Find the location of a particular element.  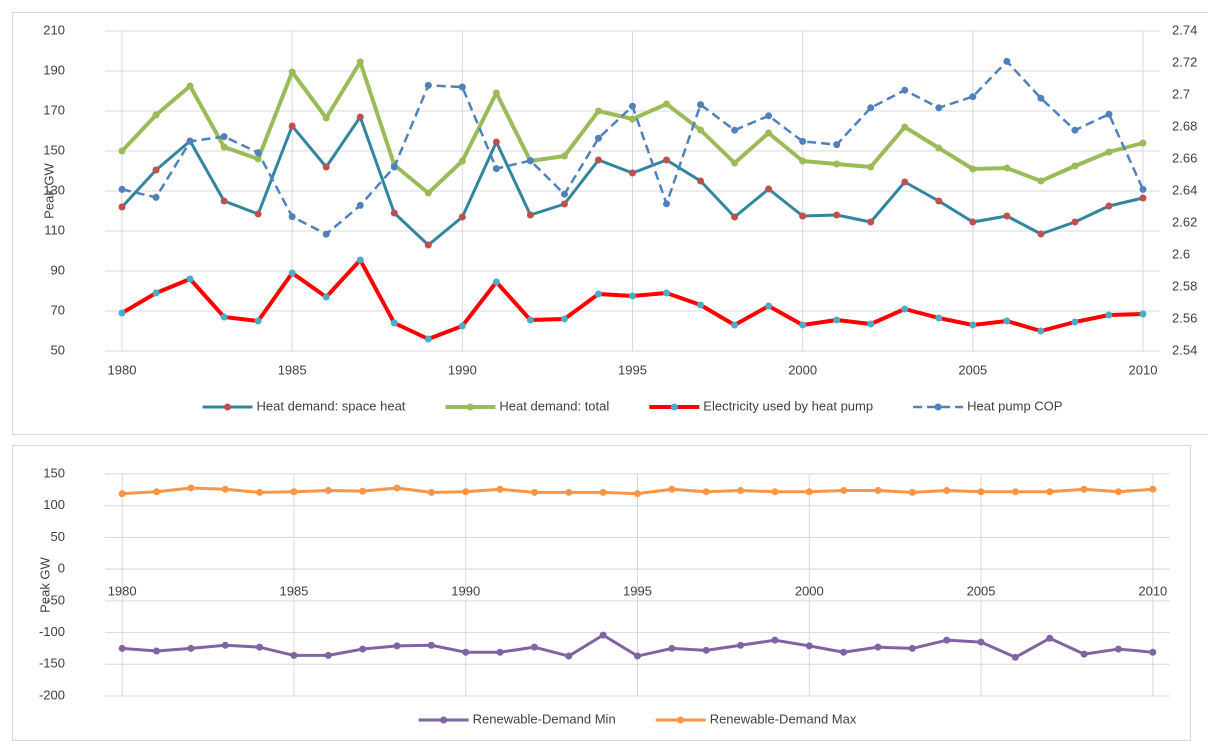

x-tick-label: 2000 is located at coordinates (802, 369).